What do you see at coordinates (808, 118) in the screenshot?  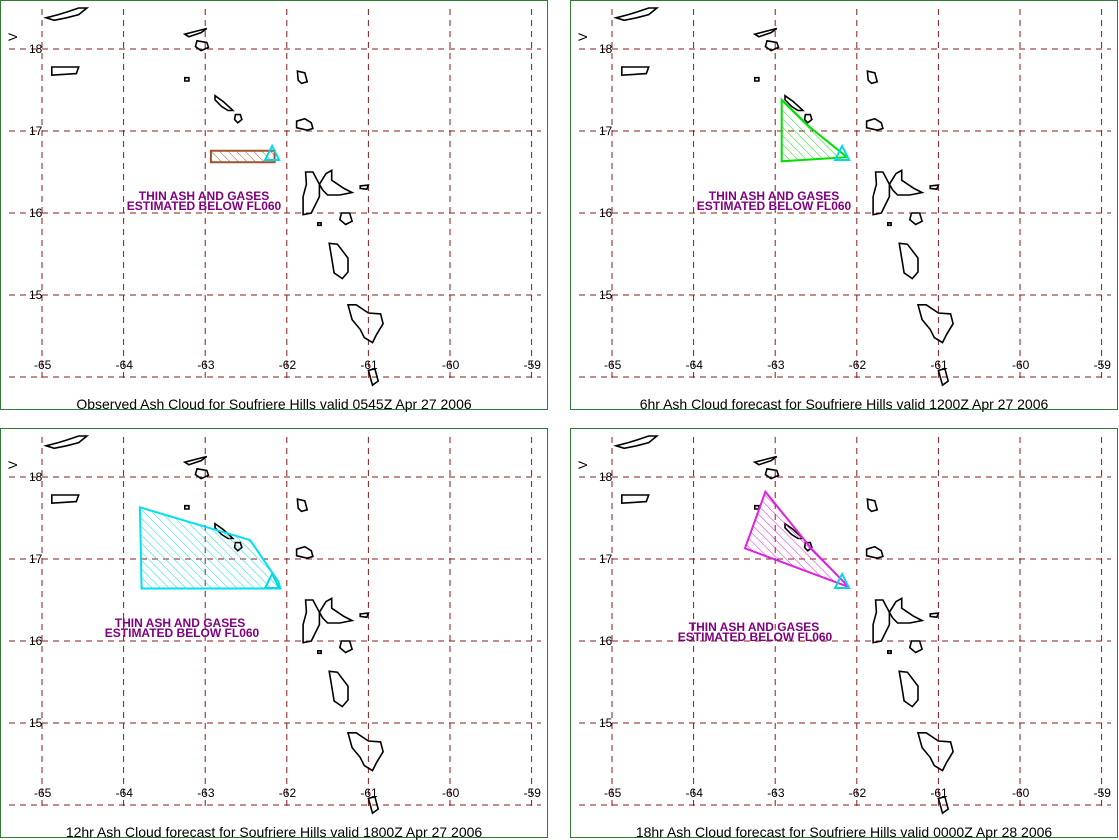 I see `island-nevis` at bounding box center [808, 118].